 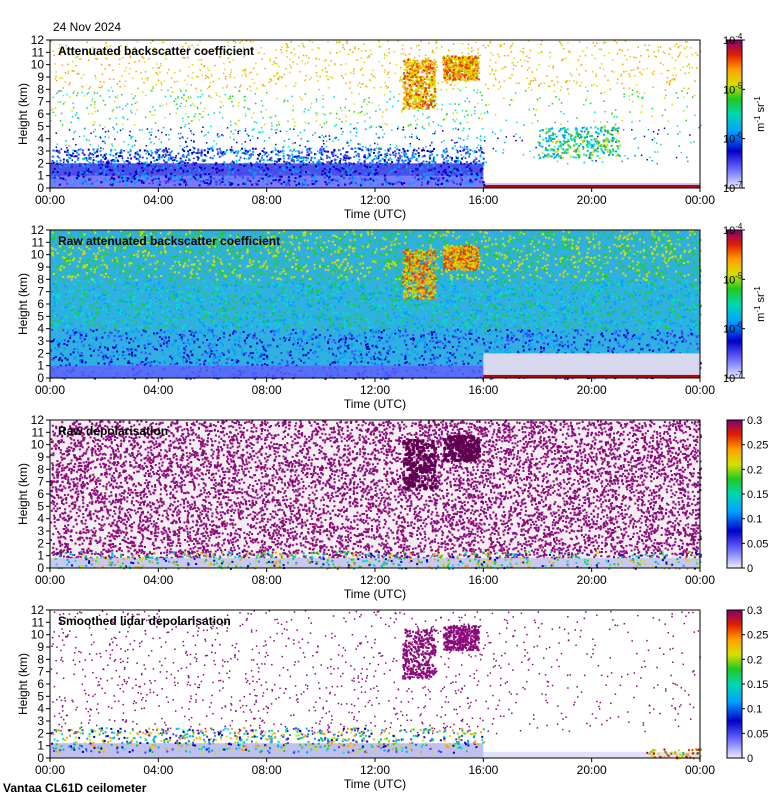 I want to click on instrument-label: Vantaa CL61D ceilometer, so click(x=74, y=788).